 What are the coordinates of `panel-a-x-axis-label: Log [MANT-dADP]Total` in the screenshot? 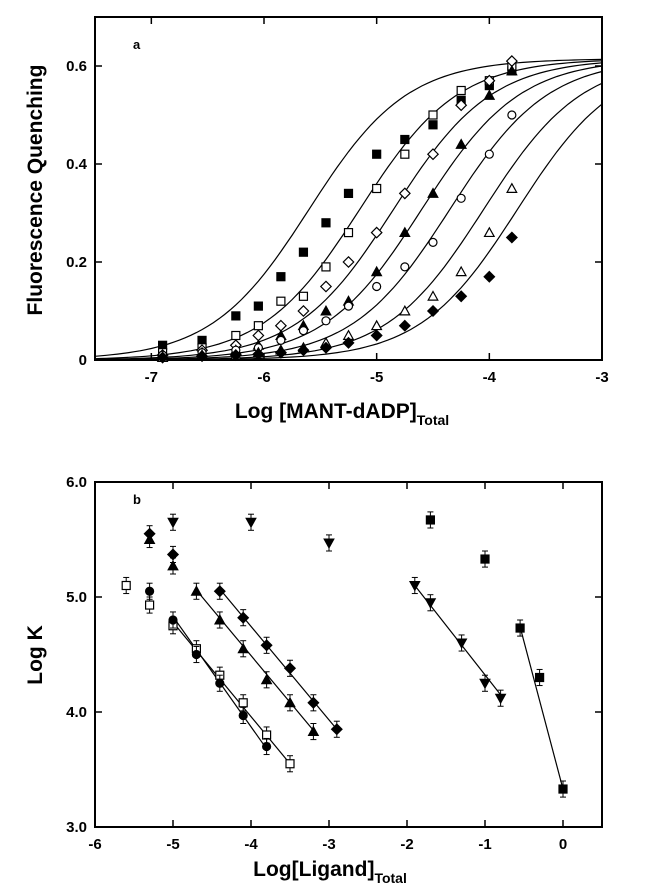 It's located at (342, 414).